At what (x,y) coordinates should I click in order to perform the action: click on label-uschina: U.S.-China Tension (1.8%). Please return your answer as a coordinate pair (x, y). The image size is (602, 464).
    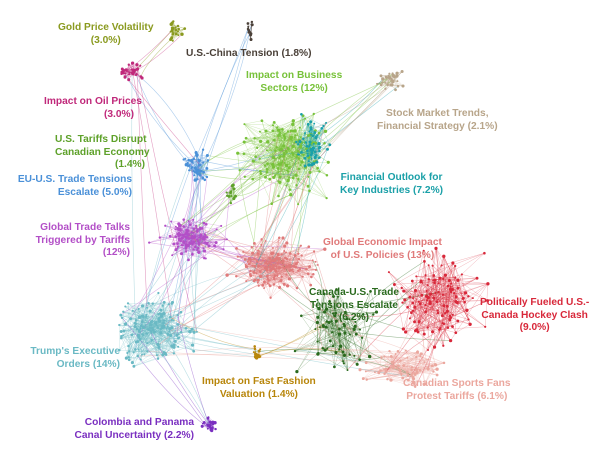
    Looking at the image, I should click on (248, 54).